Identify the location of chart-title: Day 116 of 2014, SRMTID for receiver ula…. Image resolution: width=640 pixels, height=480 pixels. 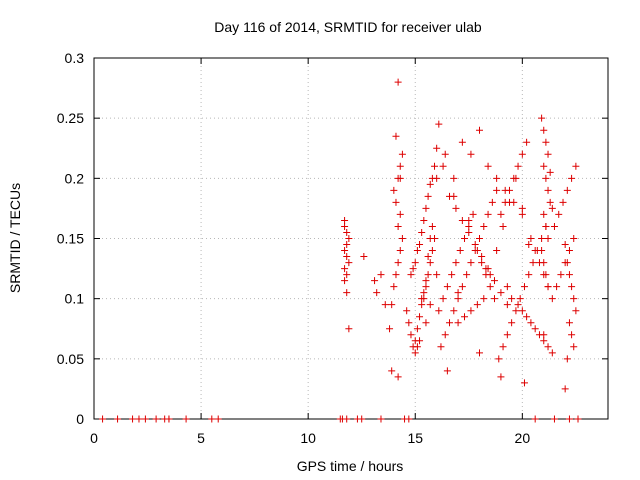
(348, 27).